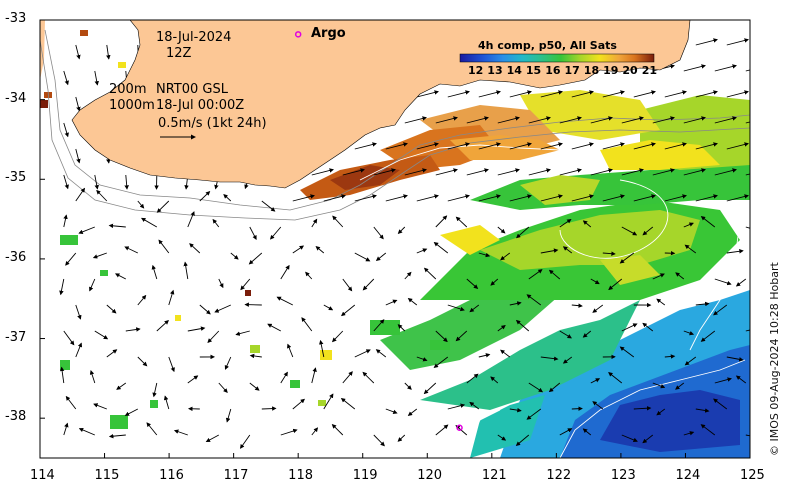 Image resolution: width=791 pixels, height=492 pixels. Describe the element at coordinates (572, 70) in the screenshot. I see `colorbar-tick-label: 17` at that location.